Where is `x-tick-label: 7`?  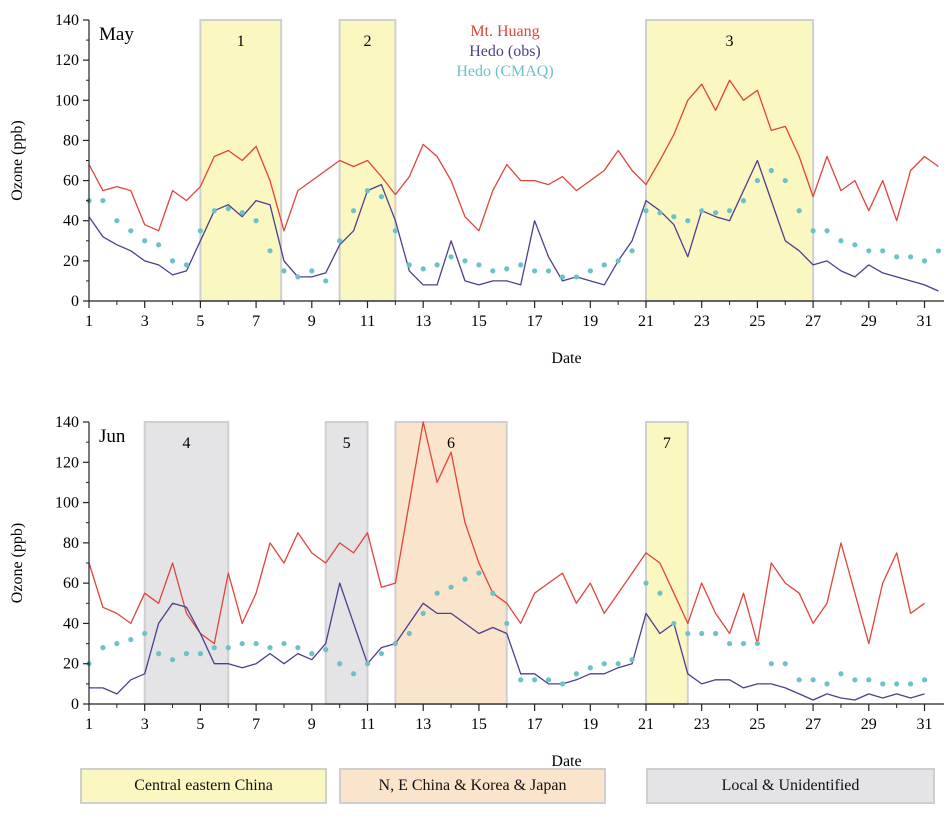 x-tick-label: 7 is located at coordinates (256, 724).